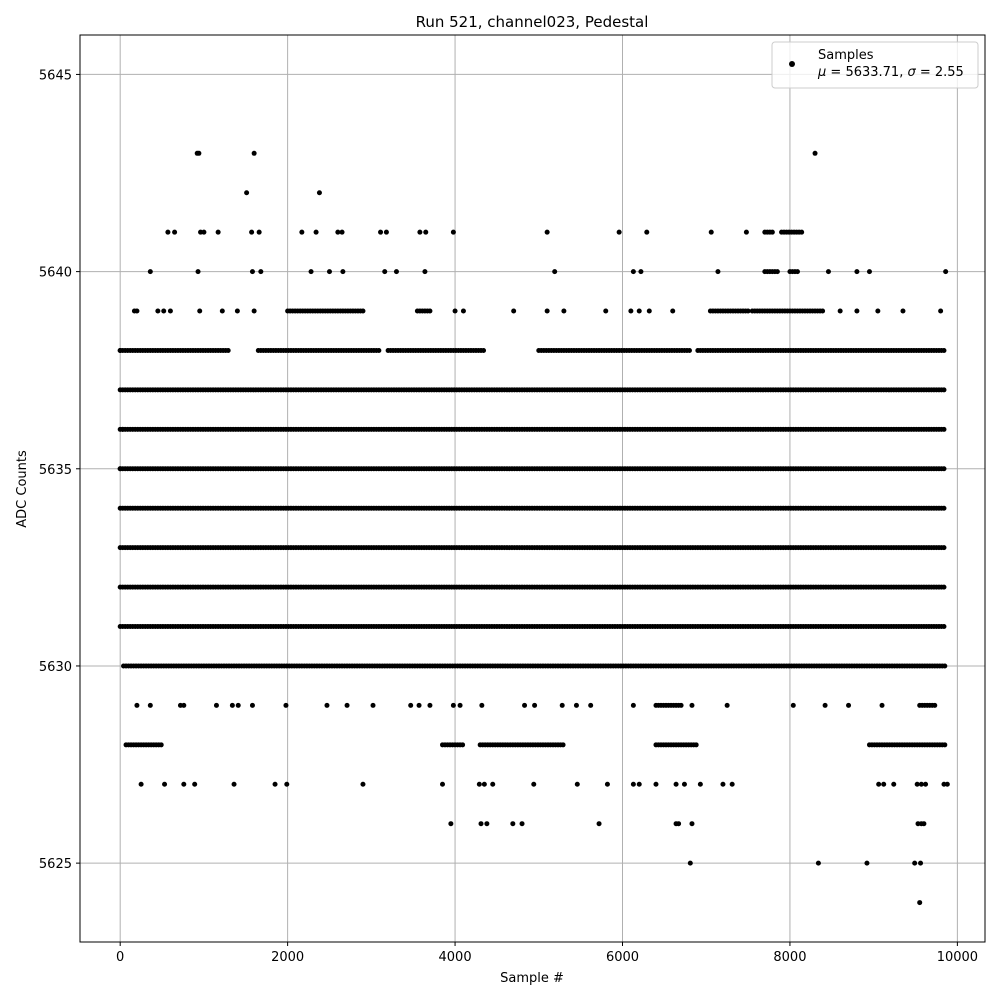 The image size is (1000, 1000). What do you see at coordinates (622, 957) in the screenshot?
I see `x-tick-label: 6000` at bounding box center [622, 957].